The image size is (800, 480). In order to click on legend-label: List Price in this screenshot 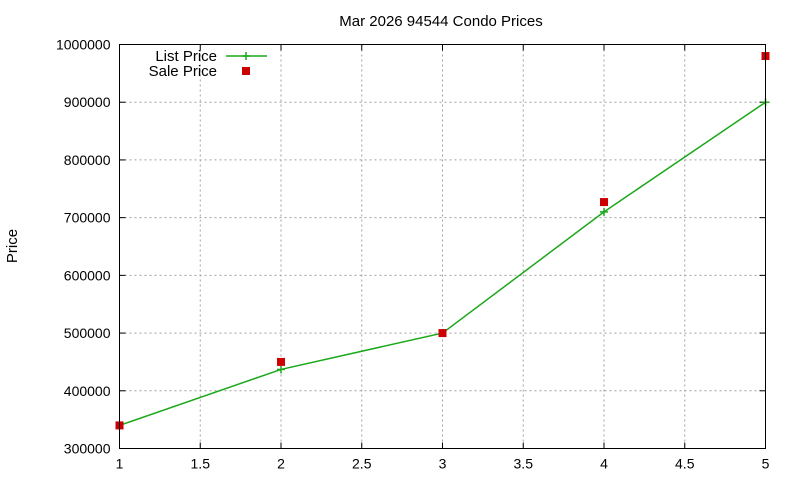, I will do `click(186, 56)`.